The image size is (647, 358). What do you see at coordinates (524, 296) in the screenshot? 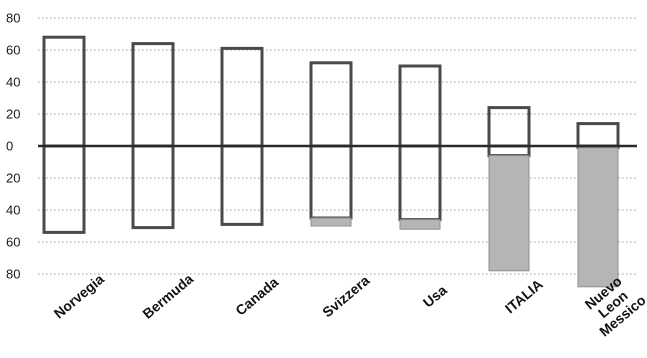
I see `category-label: ITALIA` at bounding box center [524, 296].